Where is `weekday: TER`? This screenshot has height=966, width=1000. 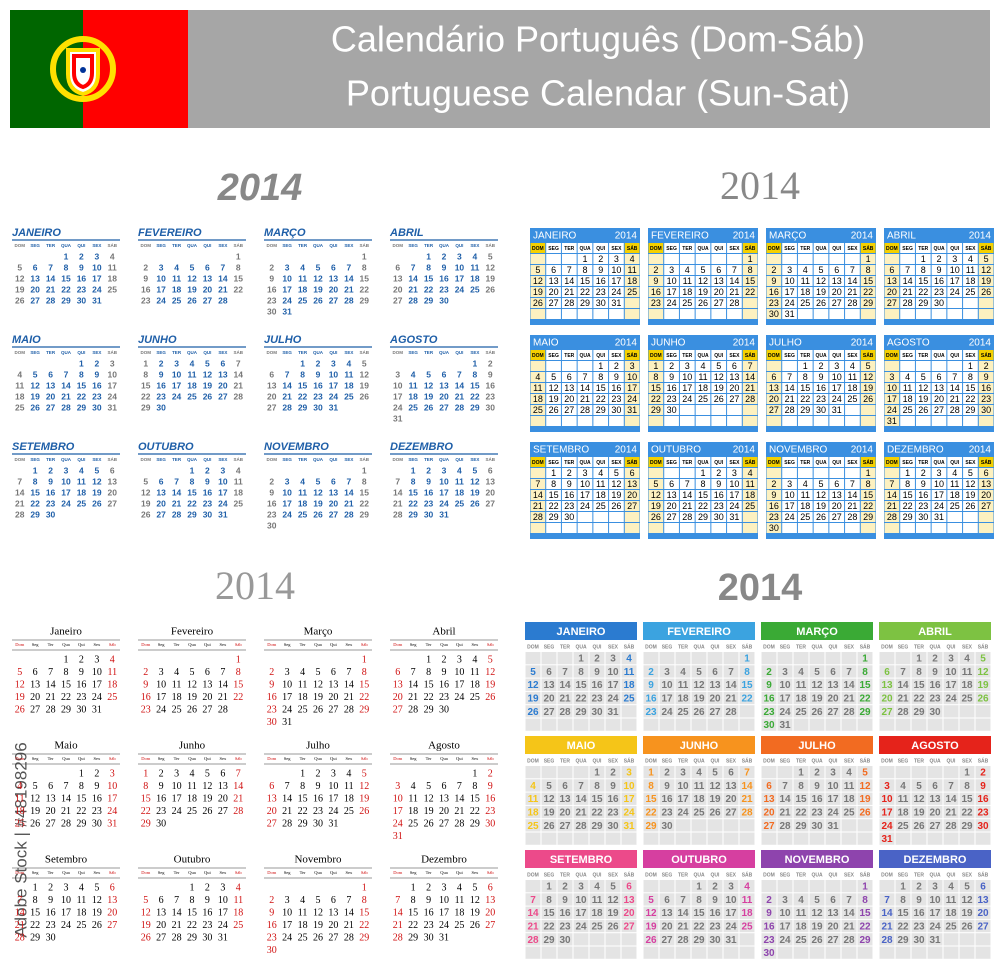 weekday: TER is located at coordinates (569, 356).